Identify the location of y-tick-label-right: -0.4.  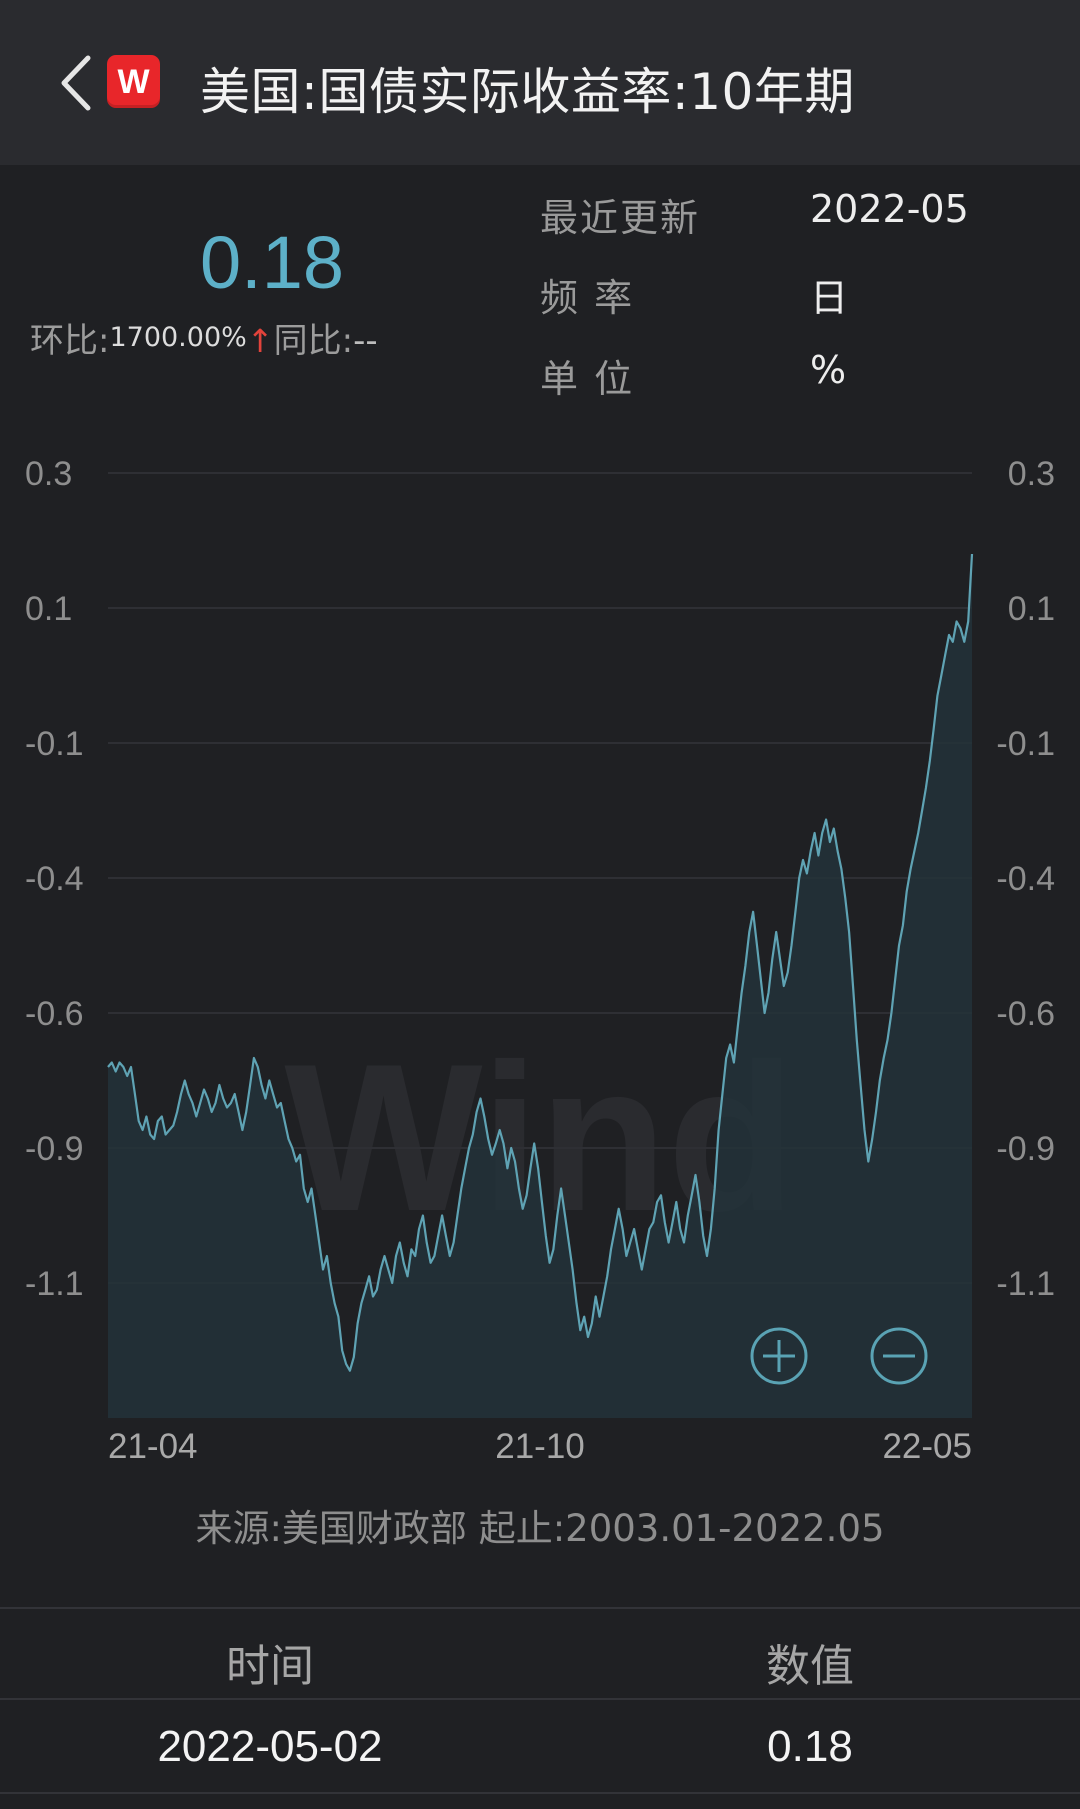
(1025, 879).